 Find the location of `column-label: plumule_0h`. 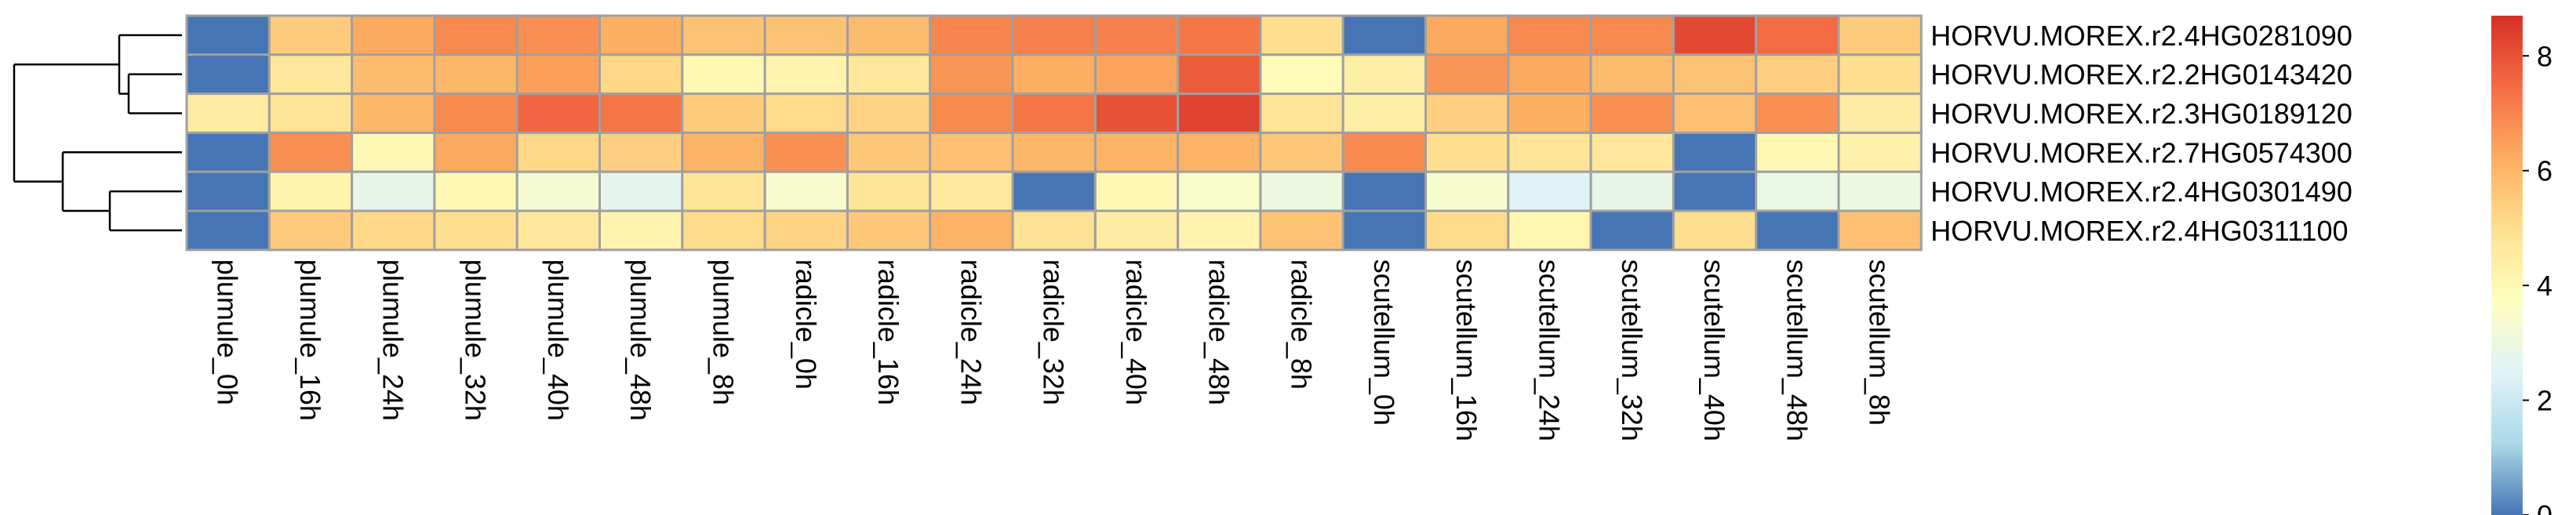

column-label: plumule_0h is located at coordinates (228, 332).